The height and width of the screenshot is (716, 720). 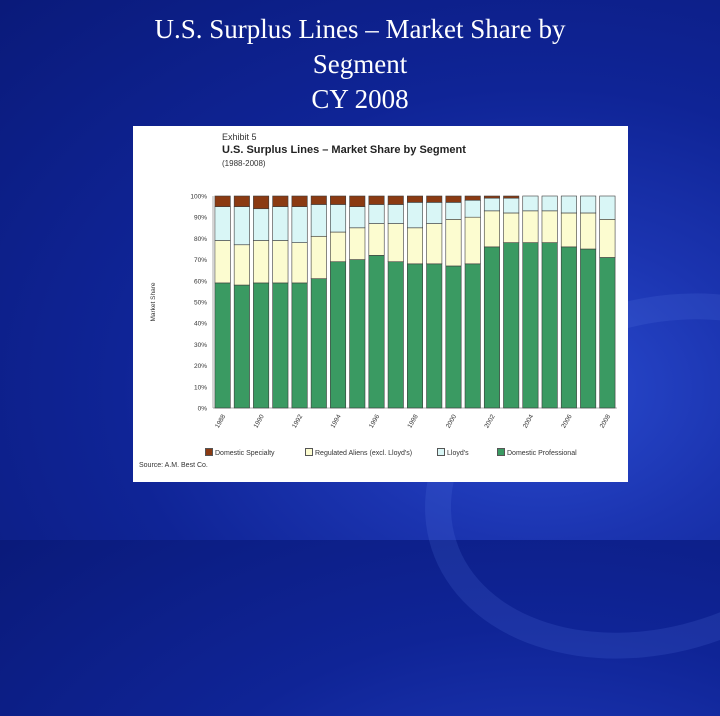 What do you see at coordinates (588, 231) in the screenshot?
I see `bar-segment-regulated-aliens-excl-lloyd-s-2007` at bounding box center [588, 231].